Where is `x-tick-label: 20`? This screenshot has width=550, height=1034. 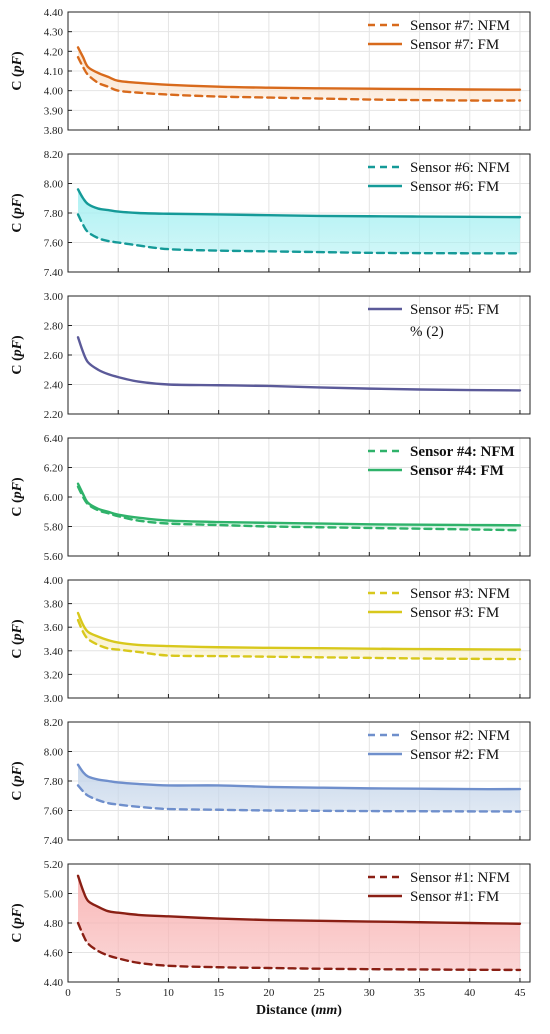 x-tick-label: 20 is located at coordinates (269, 993).